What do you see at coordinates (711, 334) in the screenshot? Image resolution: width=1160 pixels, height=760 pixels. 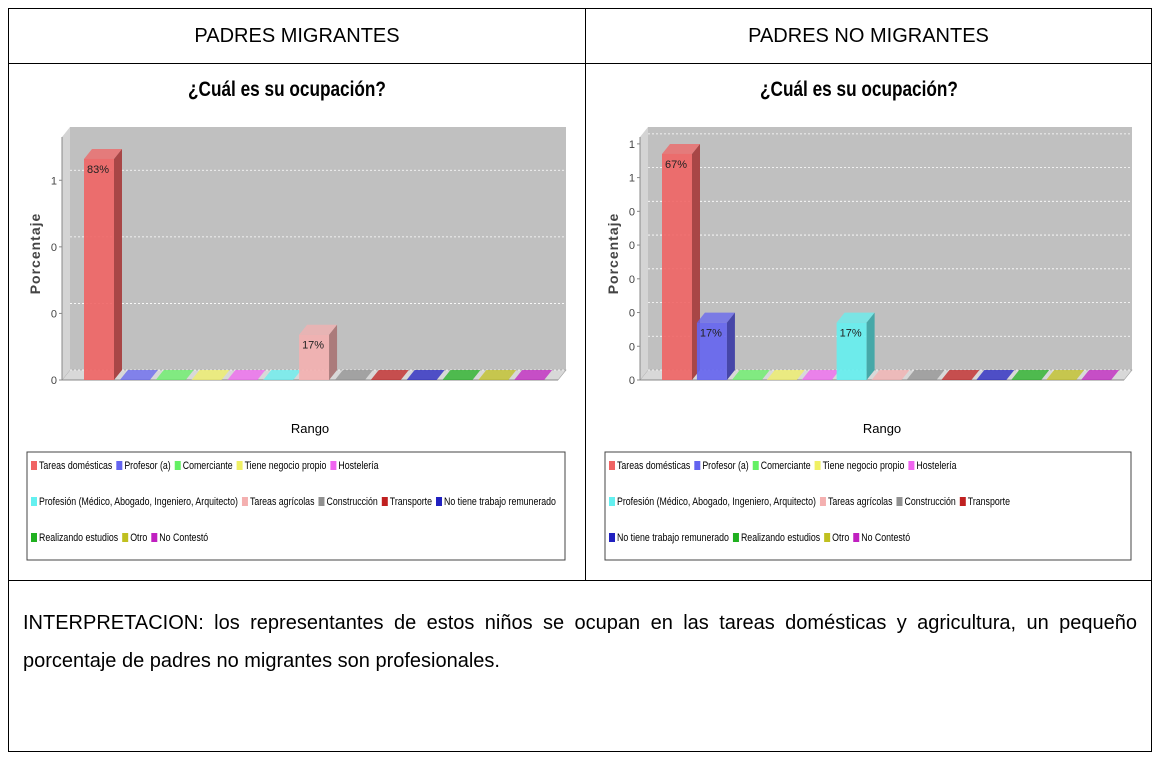 I see `data-label: 17%` at bounding box center [711, 334].